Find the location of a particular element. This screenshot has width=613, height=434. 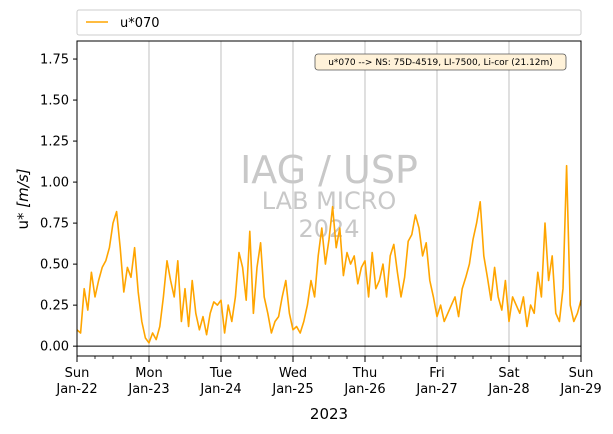

x-tick-label-day-0: Sun is located at coordinates (77, 373).